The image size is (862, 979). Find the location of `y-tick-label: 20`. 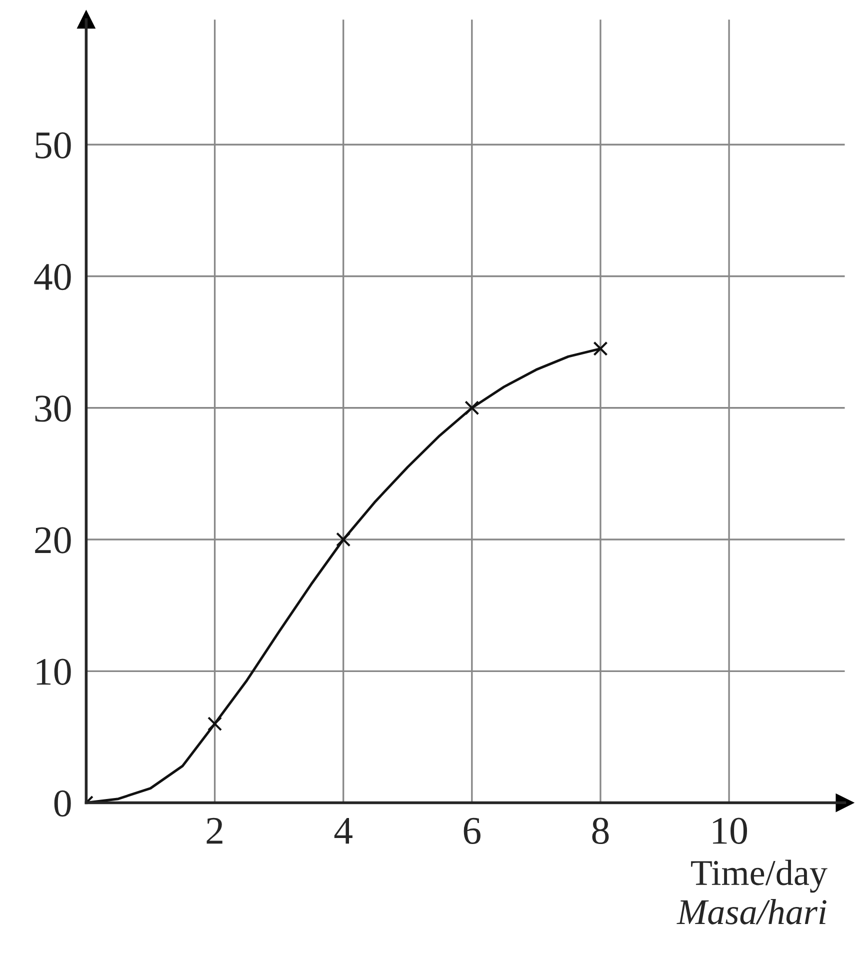

y-tick-label: 20 is located at coordinates (53, 540).